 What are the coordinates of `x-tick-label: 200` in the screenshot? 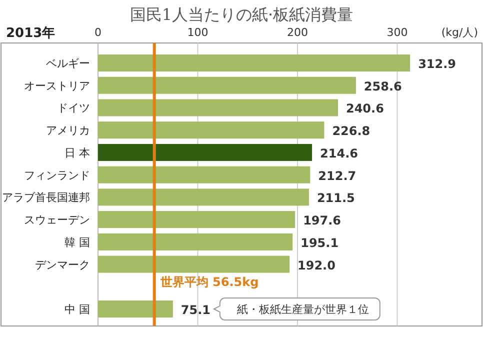 It's located at (297, 32).